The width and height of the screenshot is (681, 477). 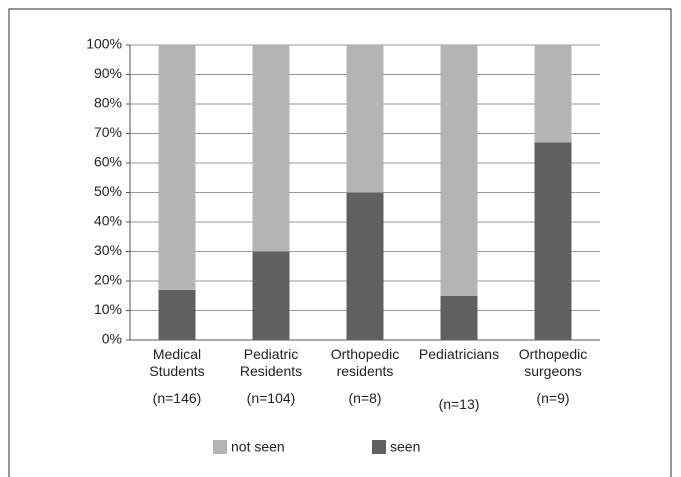 I want to click on y-tick-label: 20%, so click(x=108, y=280).